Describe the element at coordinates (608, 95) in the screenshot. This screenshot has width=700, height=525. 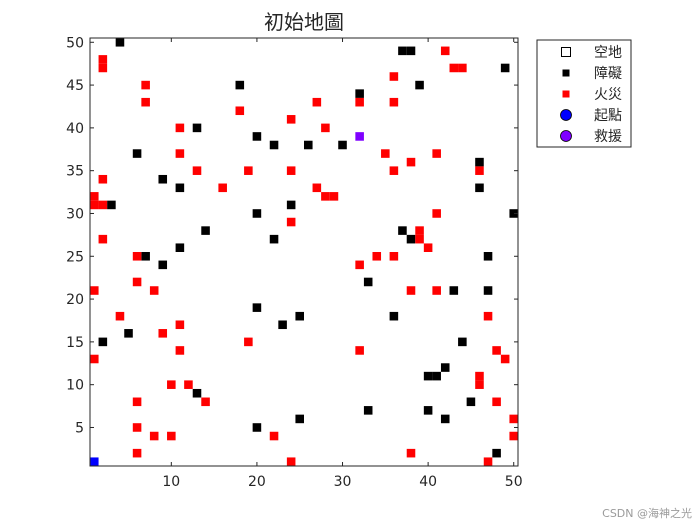
I see `legend-label: 火災` at that location.